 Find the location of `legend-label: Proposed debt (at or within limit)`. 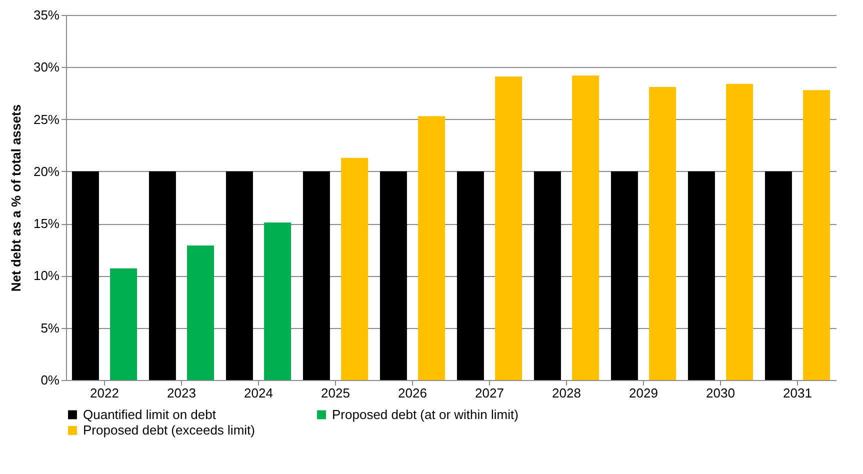

legend-label: Proposed debt (at or within limit) is located at coordinates (425, 414).